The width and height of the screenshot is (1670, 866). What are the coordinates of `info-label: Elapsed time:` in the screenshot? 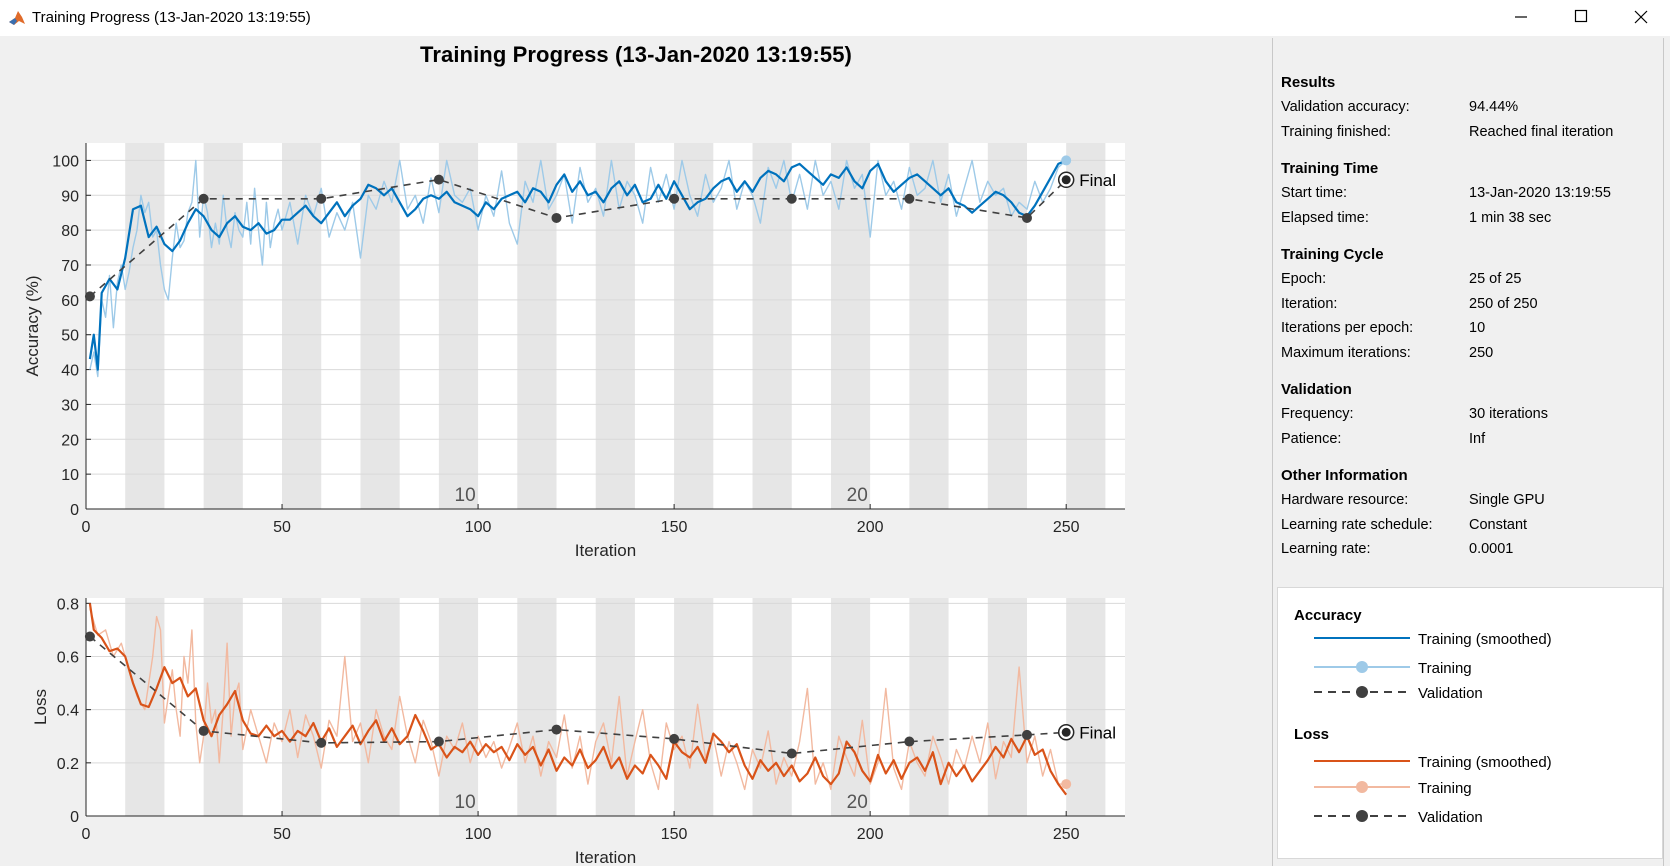 It's located at (1325, 217).